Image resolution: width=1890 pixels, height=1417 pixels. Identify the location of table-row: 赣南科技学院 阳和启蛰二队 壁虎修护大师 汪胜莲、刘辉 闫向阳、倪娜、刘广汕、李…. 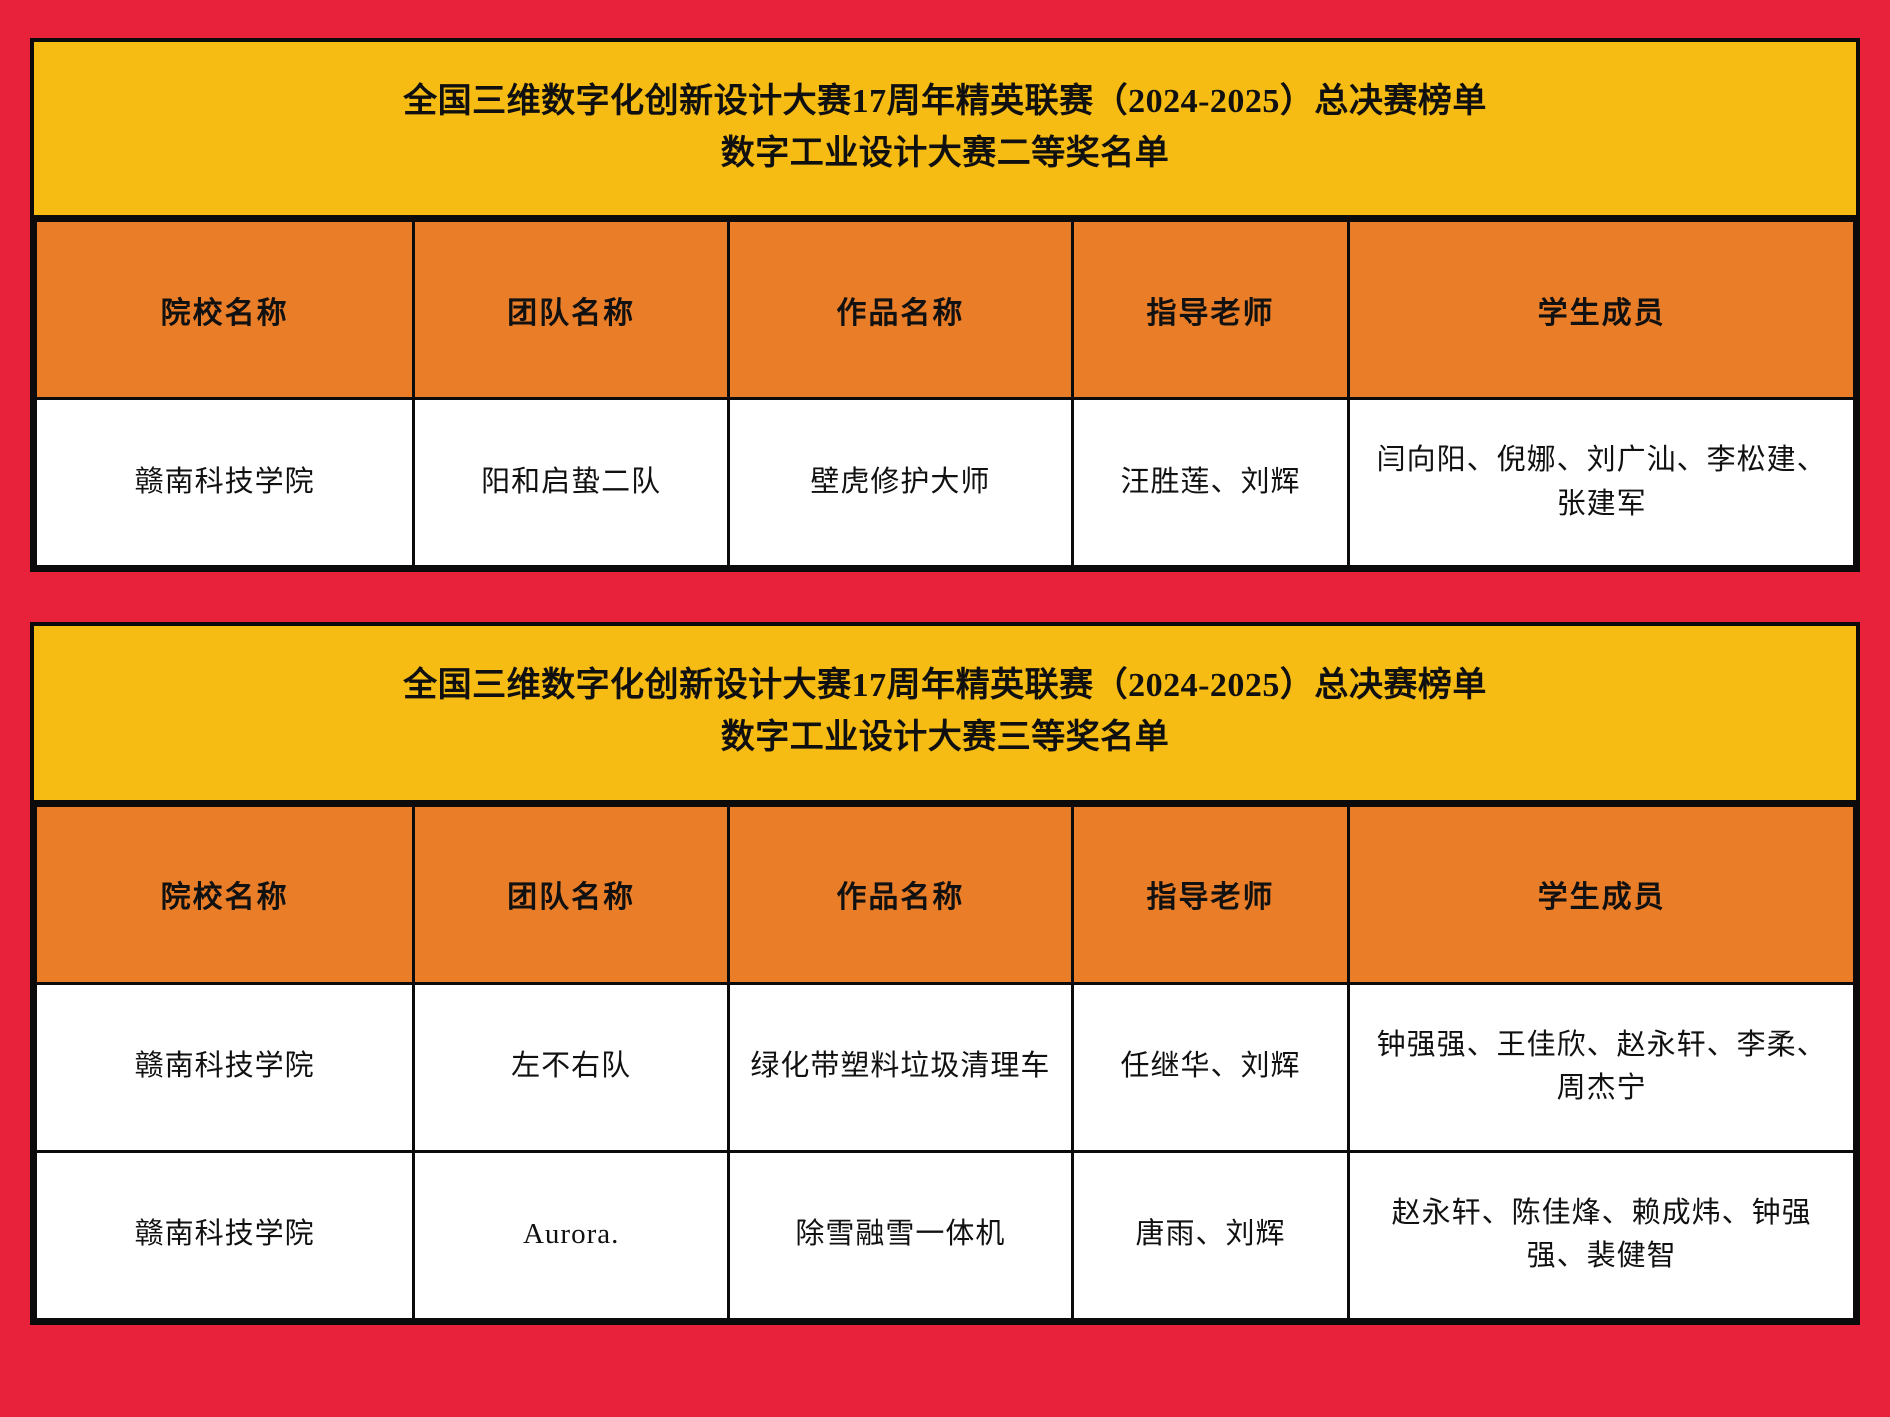
(944, 483).